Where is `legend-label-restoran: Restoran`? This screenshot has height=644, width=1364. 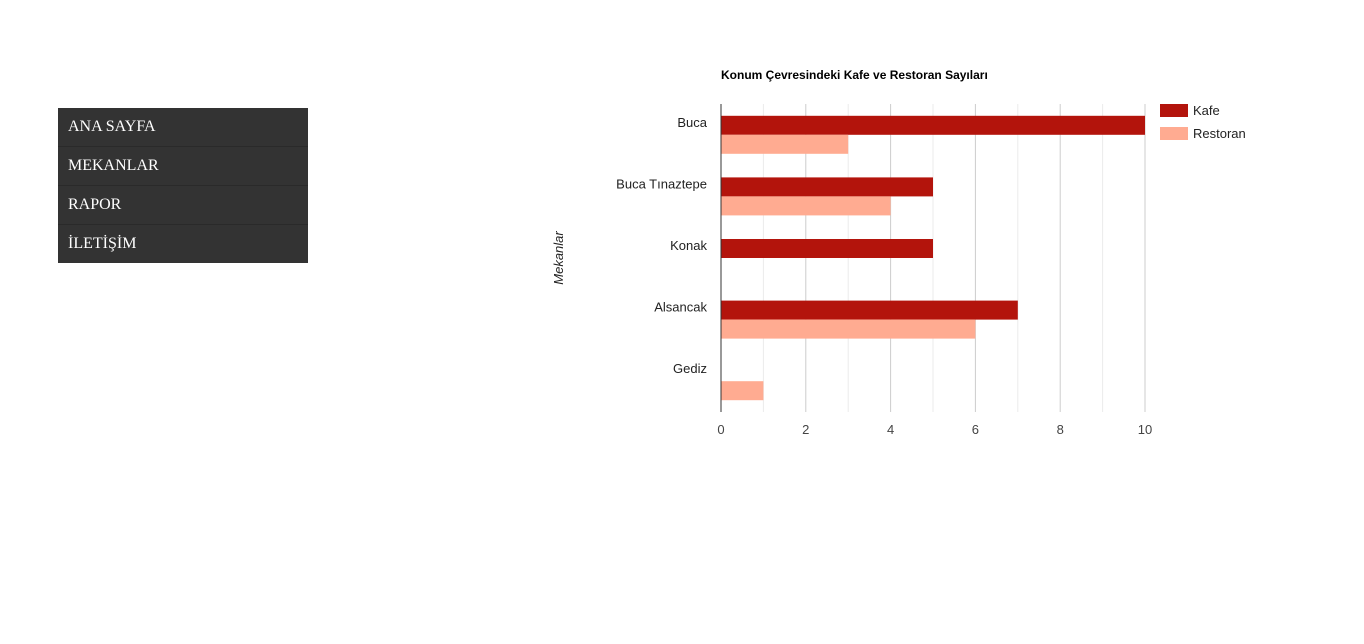
legend-label-restoran: Restoran is located at coordinates (1219, 133).